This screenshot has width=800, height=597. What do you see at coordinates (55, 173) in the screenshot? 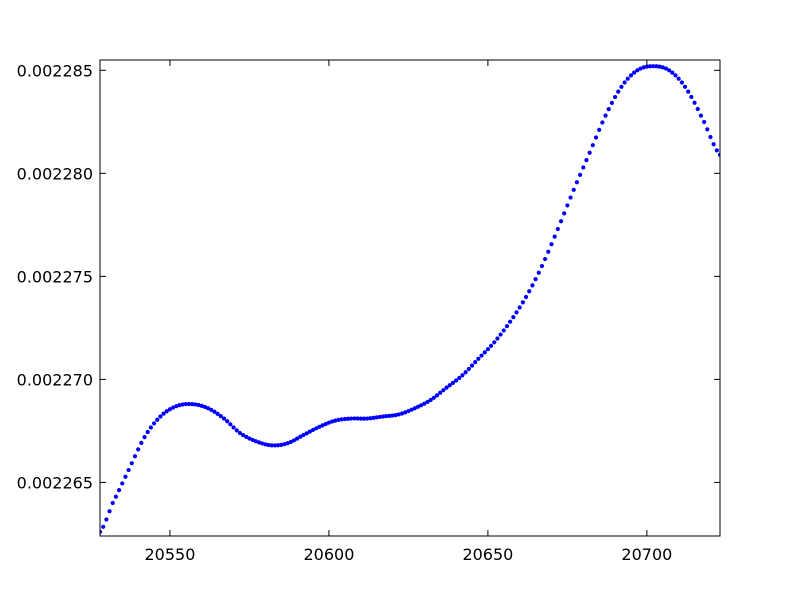
I see `y-tick-label: 0.002280` at bounding box center [55, 173].